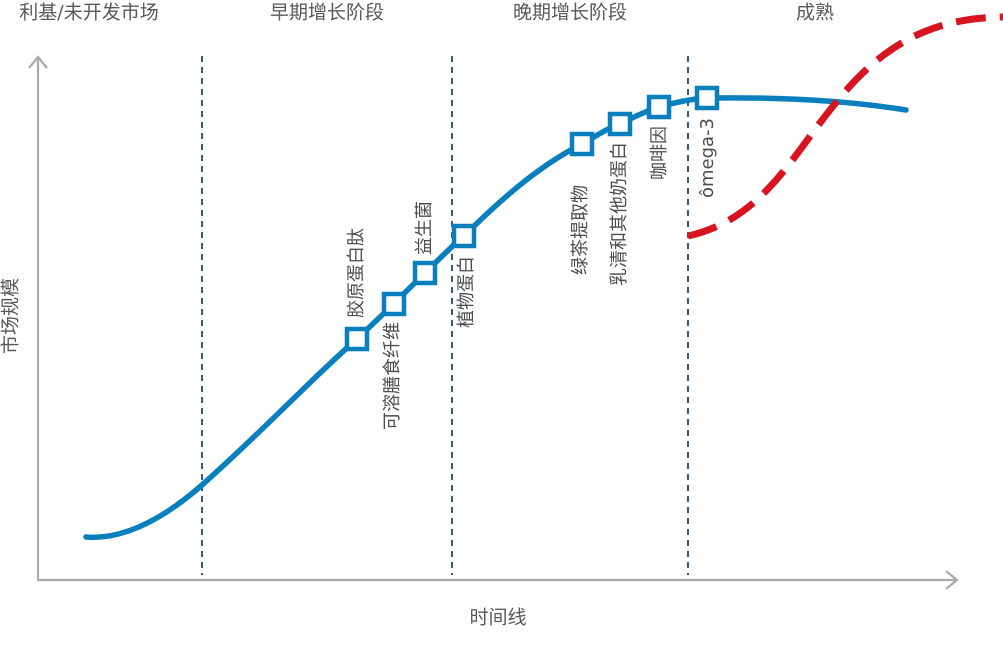 The image size is (1003, 651). What do you see at coordinates (394, 304) in the screenshot?
I see `marker-soluble-fiber` at bounding box center [394, 304].